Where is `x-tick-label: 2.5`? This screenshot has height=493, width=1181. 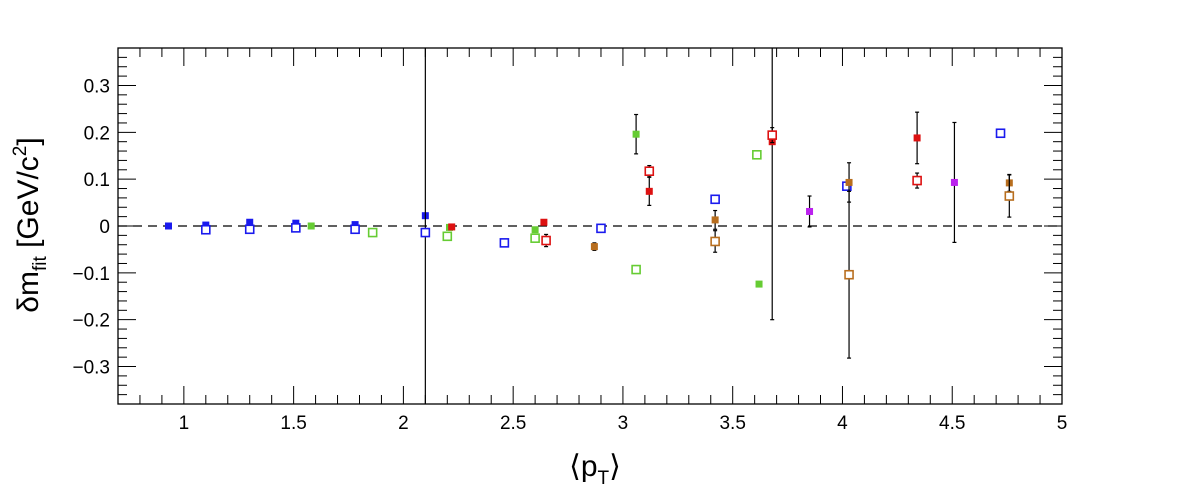 x-tick-label: 2.5 is located at coordinates (513, 423).